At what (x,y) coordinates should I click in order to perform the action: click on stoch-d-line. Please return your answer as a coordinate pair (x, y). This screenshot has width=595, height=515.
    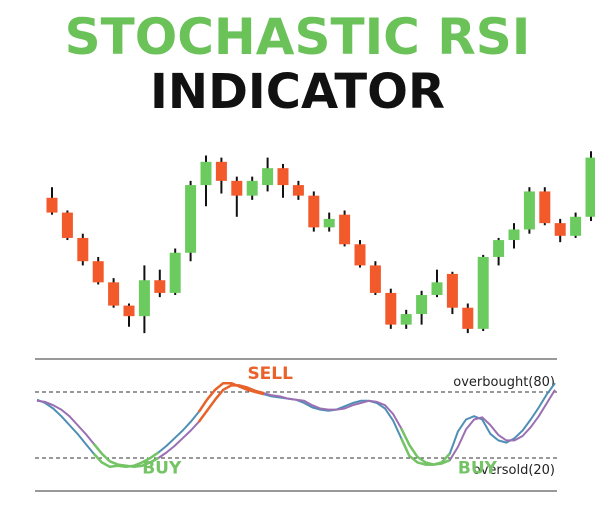
    Looking at the image, I should click on (296, 426).